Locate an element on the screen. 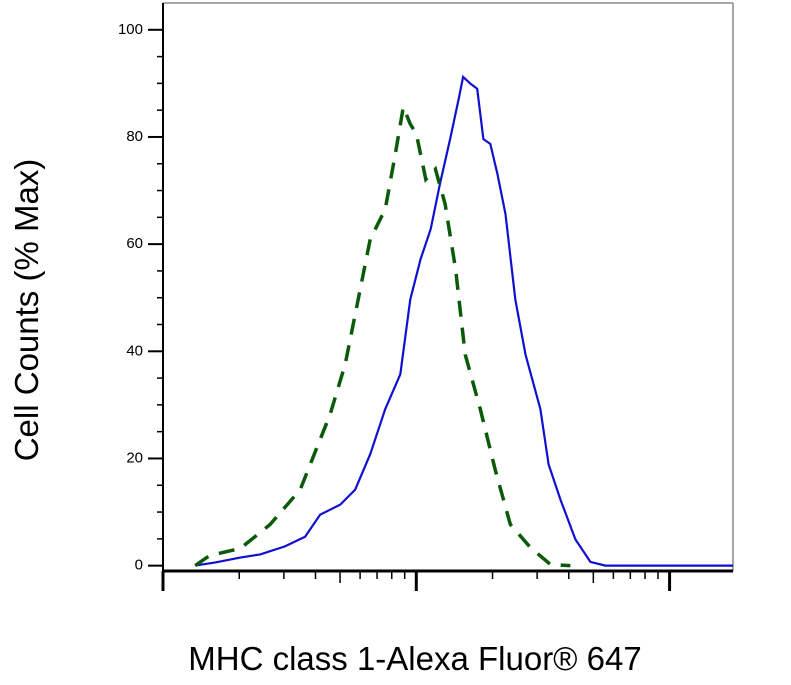 The height and width of the screenshot is (685, 791). y-tick-label: 40 is located at coordinates (134, 350).